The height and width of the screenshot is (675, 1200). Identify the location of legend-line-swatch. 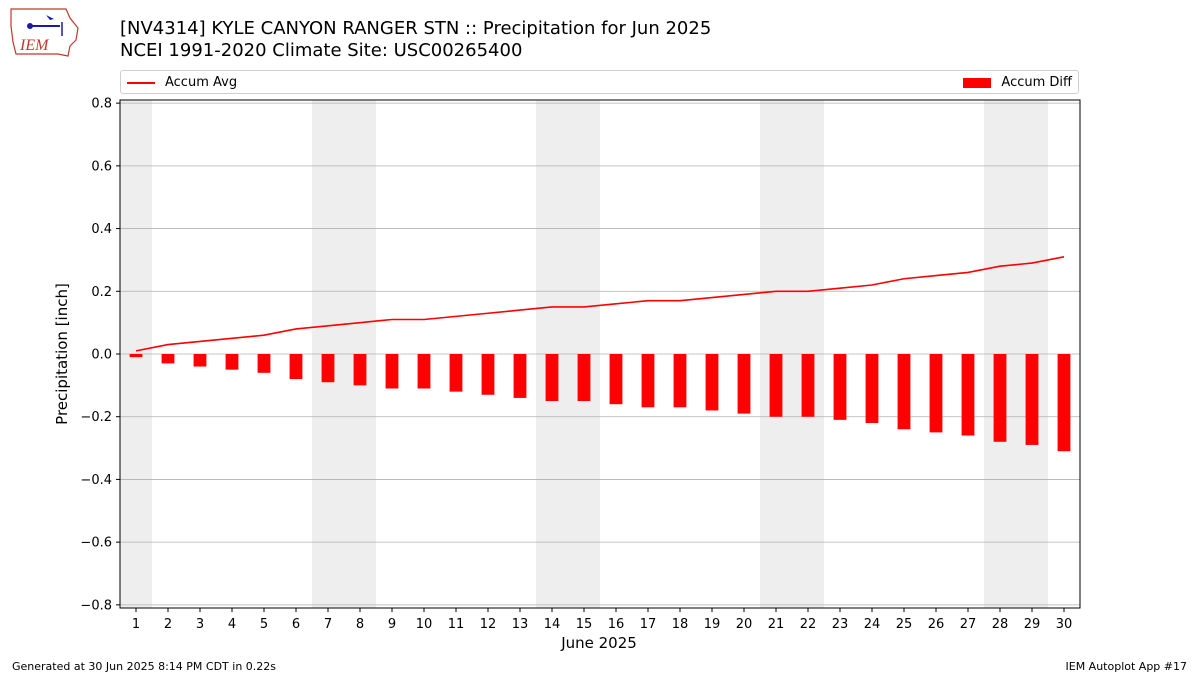
(141, 82).